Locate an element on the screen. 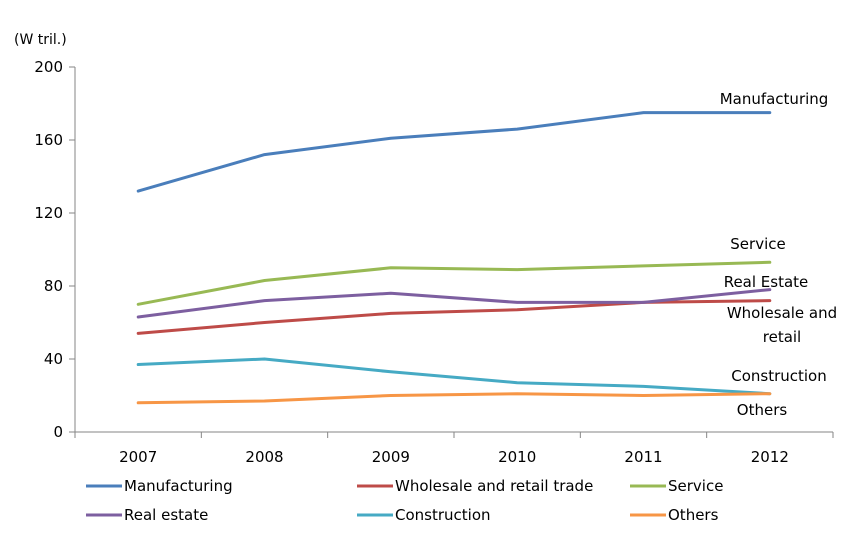  x-tick-label: 2009 is located at coordinates (391, 457).